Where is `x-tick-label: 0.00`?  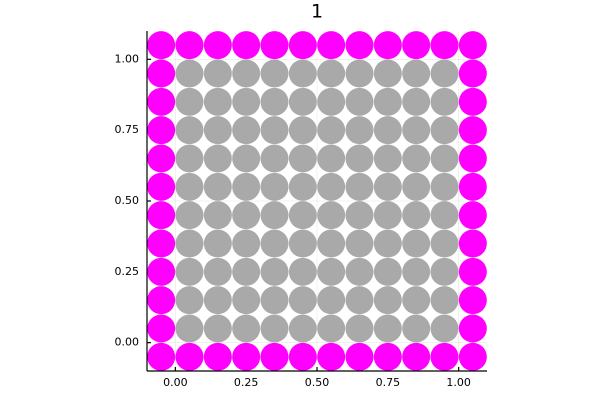
x-tick-label: 0.00 is located at coordinates (175, 382).